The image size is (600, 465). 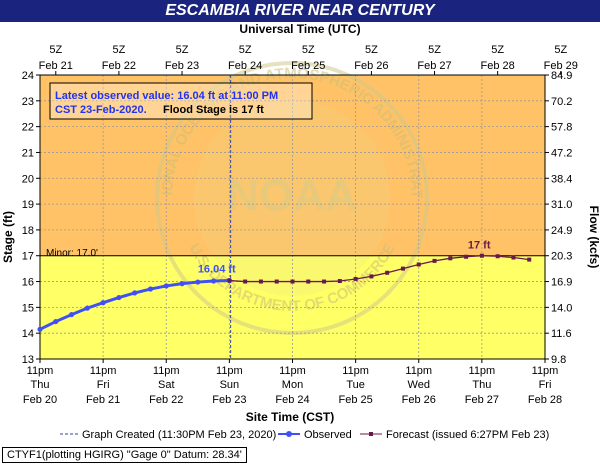 What do you see at coordinates (419, 385) in the screenshot?
I see `bottom-tick-label-day: Wed` at bounding box center [419, 385].